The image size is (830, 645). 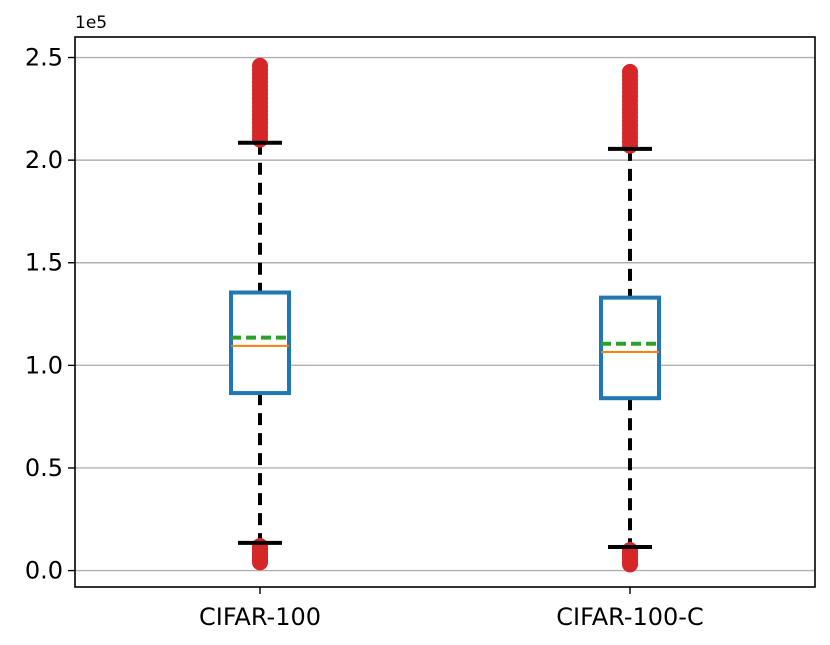 I want to click on x-axis: CIFAR-100 CIFAR-100-C, so click(x=451, y=609).